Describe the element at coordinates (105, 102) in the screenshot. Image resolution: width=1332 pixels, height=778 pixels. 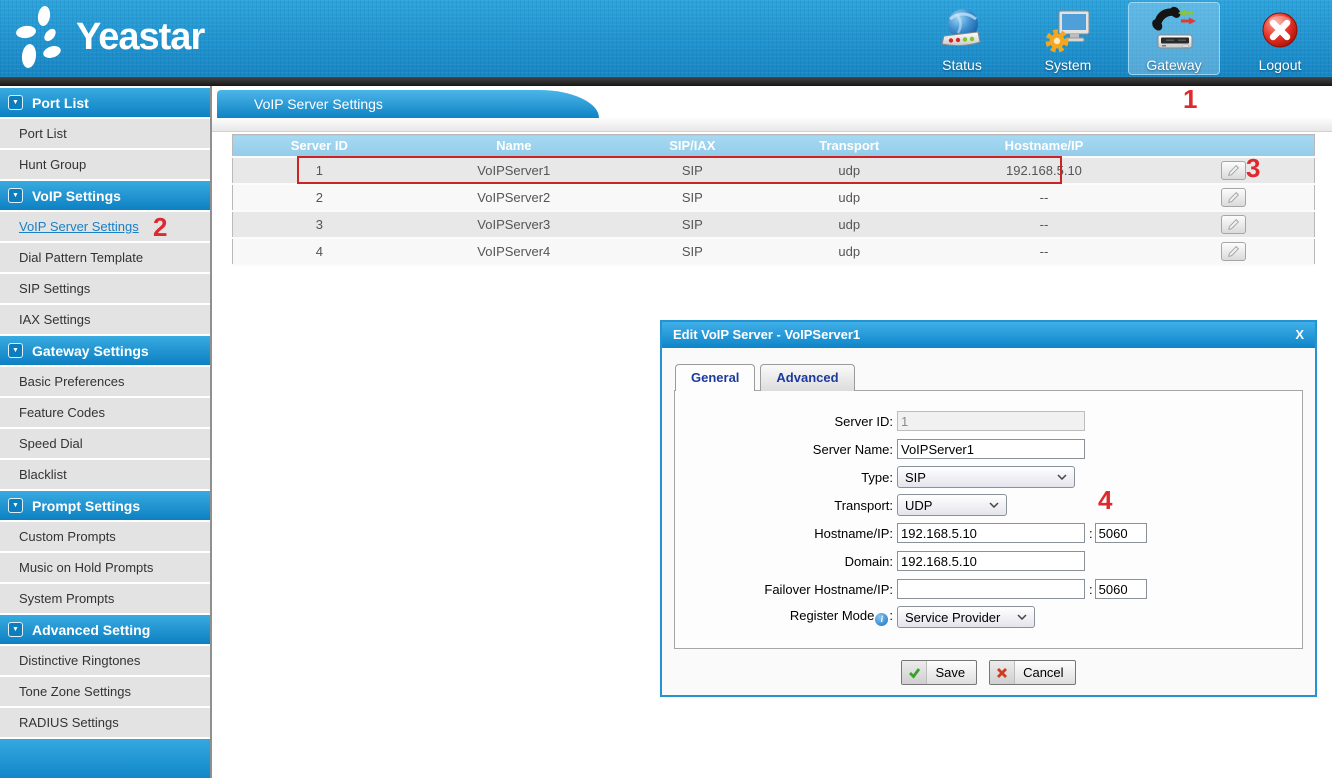
I see `sidebar-section-port-list: ▼ Port List` at that location.